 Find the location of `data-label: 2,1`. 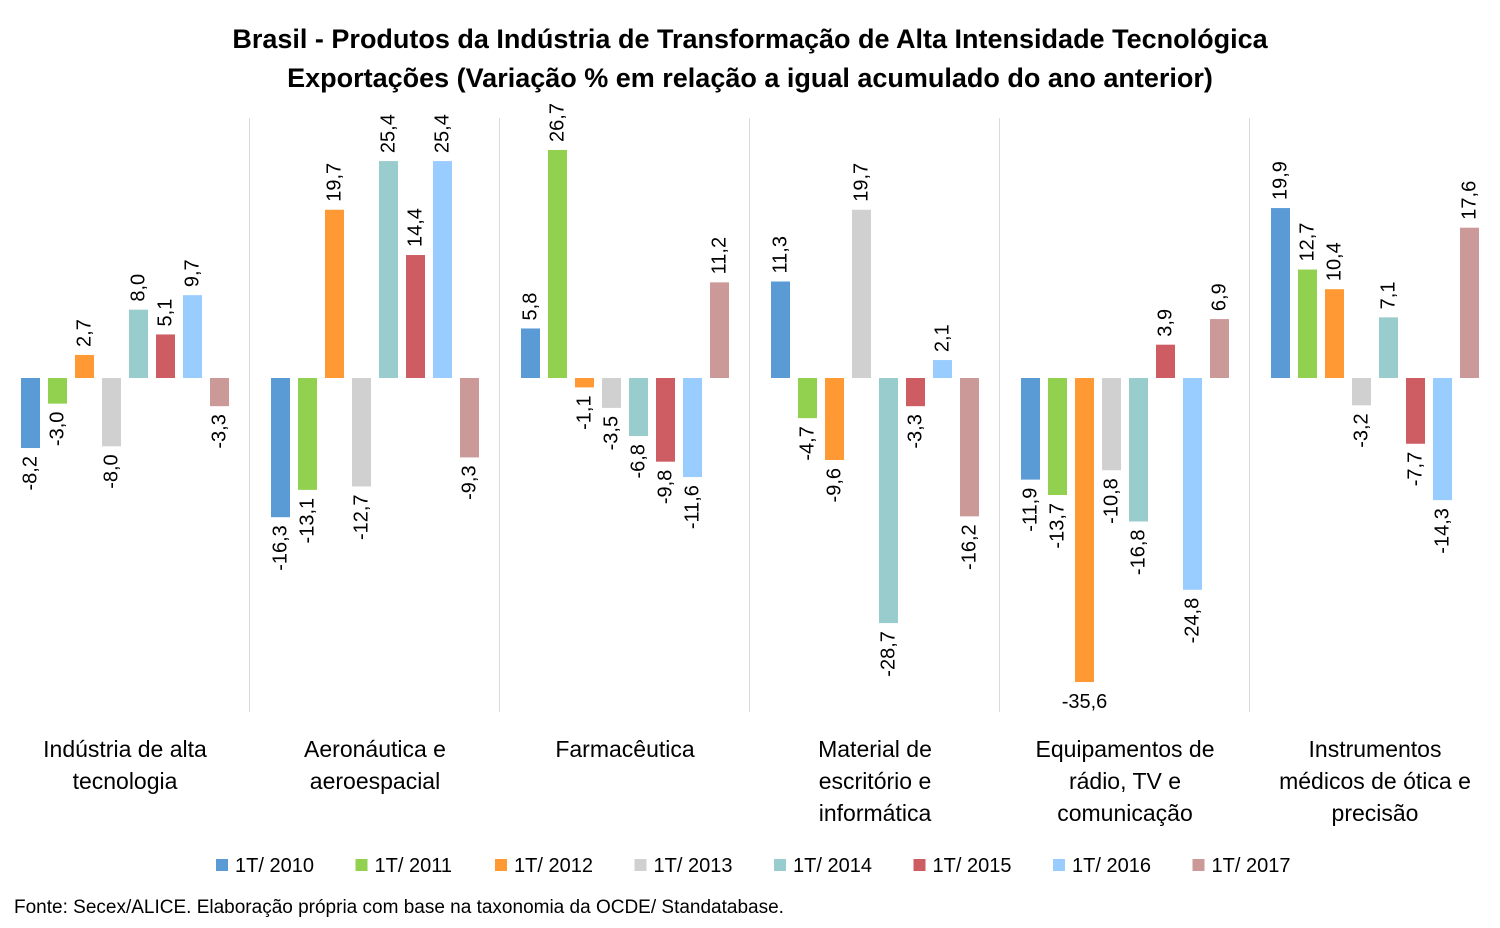

data-label: 2,1 is located at coordinates (943, 338).